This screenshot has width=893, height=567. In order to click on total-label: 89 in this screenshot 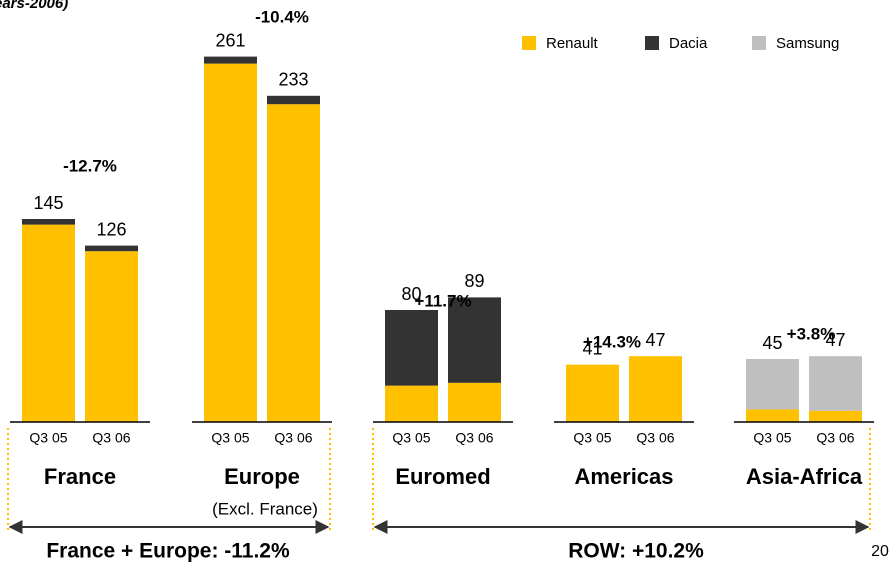, I will do `click(474, 281)`.